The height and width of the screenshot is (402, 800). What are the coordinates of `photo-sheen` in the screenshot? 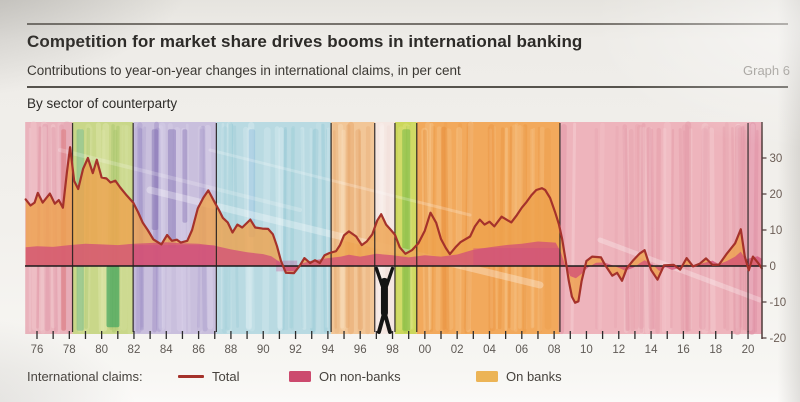 It's located at (180, 180).